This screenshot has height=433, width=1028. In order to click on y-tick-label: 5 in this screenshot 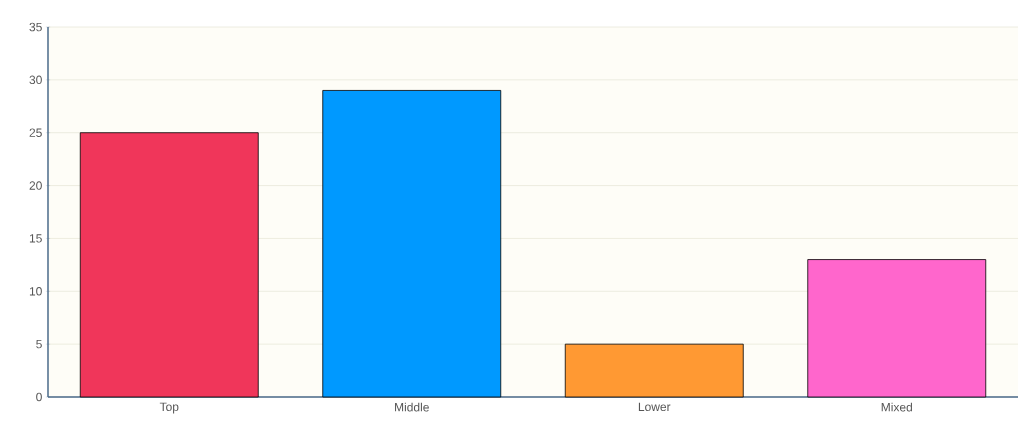, I will do `click(39, 344)`.